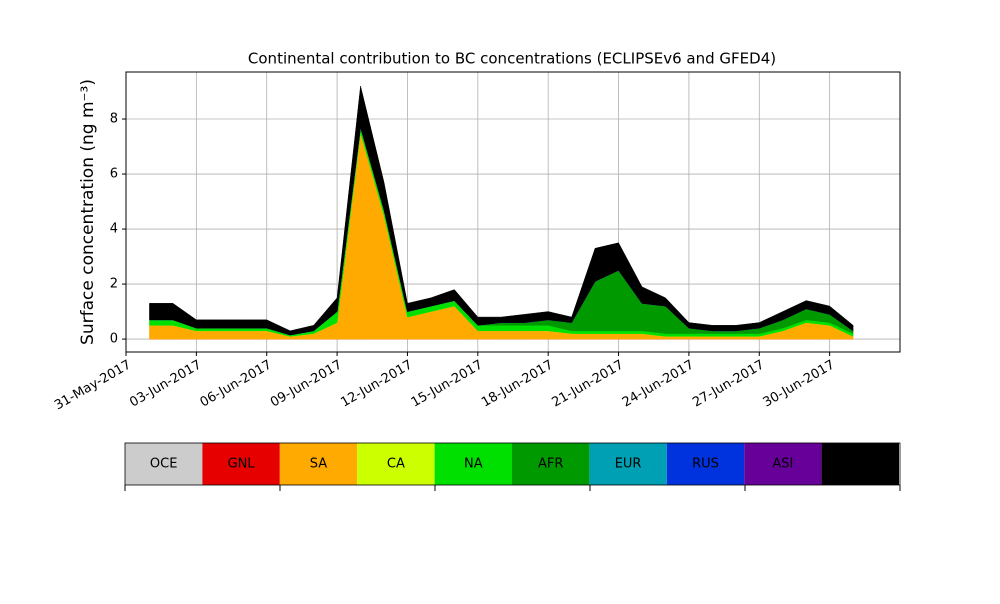  I want to click on x-tick-label: 03-Jun-2017, so click(165, 384).